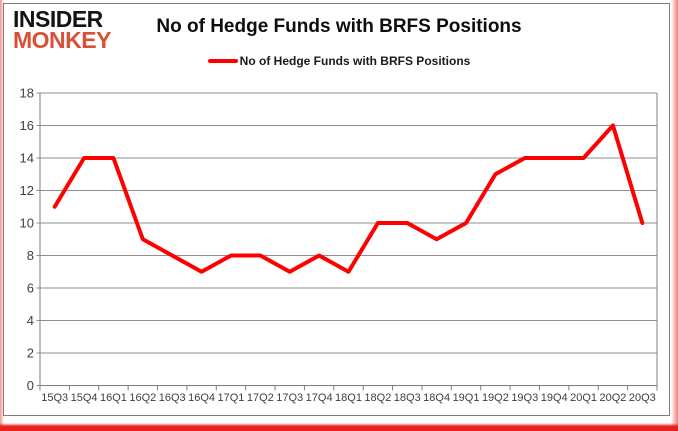 Image resolution: width=678 pixels, height=431 pixels. What do you see at coordinates (222, 61) in the screenshot?
I see `legend-line-swatch` at bounding box center [222, 61].